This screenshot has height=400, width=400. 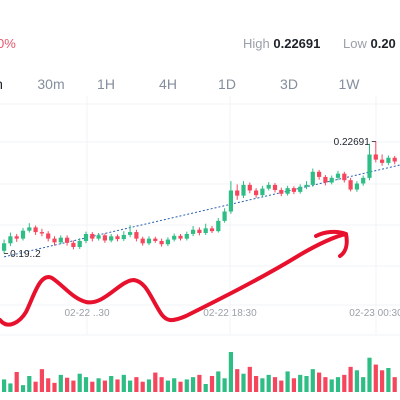 I want to click on tab-interval-partial: n, so click(x=1, y=84).